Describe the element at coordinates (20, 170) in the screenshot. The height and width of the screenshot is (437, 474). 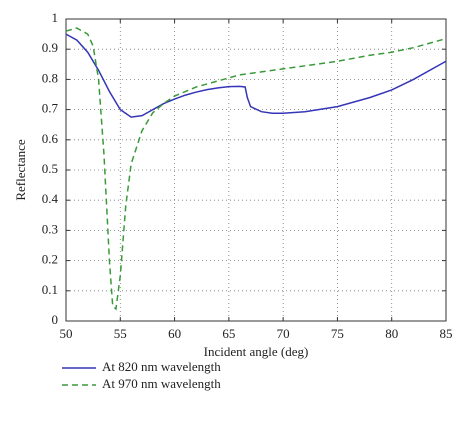
I see `y-axis-label: Reflectance` at that location.